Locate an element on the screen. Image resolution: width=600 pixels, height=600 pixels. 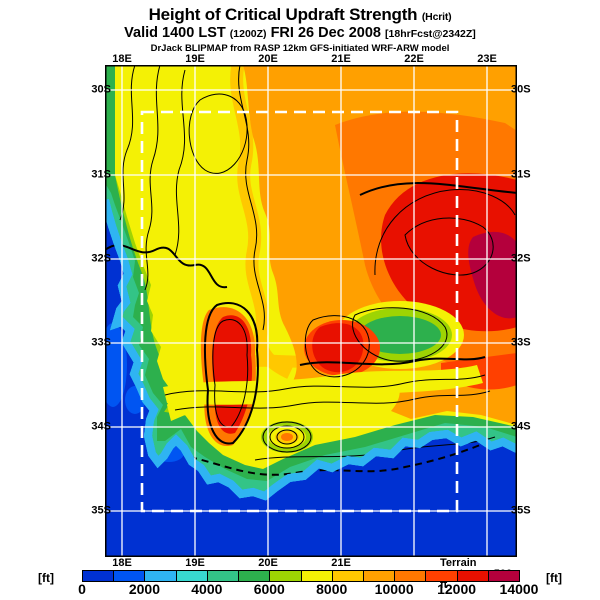
lon-label-top: 22E is located at coordinates (414, 59).